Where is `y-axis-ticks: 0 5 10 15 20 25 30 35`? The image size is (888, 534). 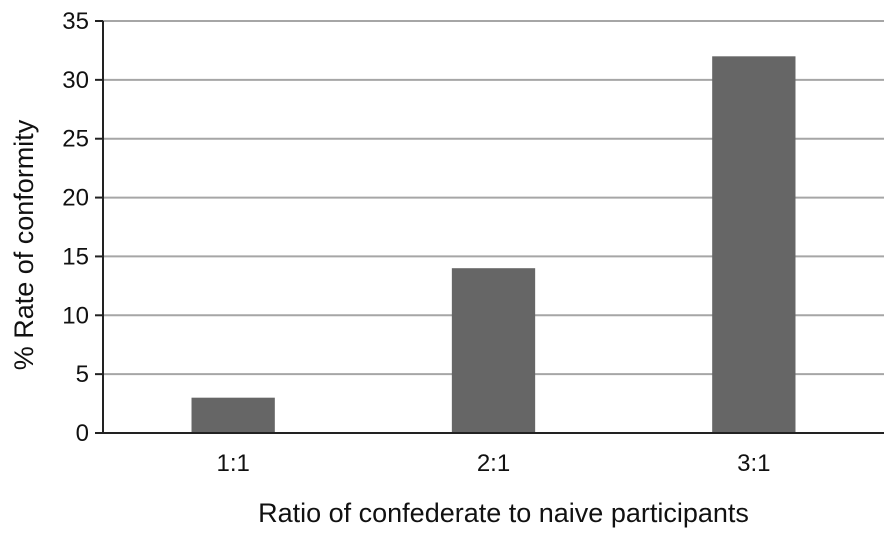 y-axis-ticks: 0 5 10 15 20 25 30 35 is located at coordinates (82, 227).